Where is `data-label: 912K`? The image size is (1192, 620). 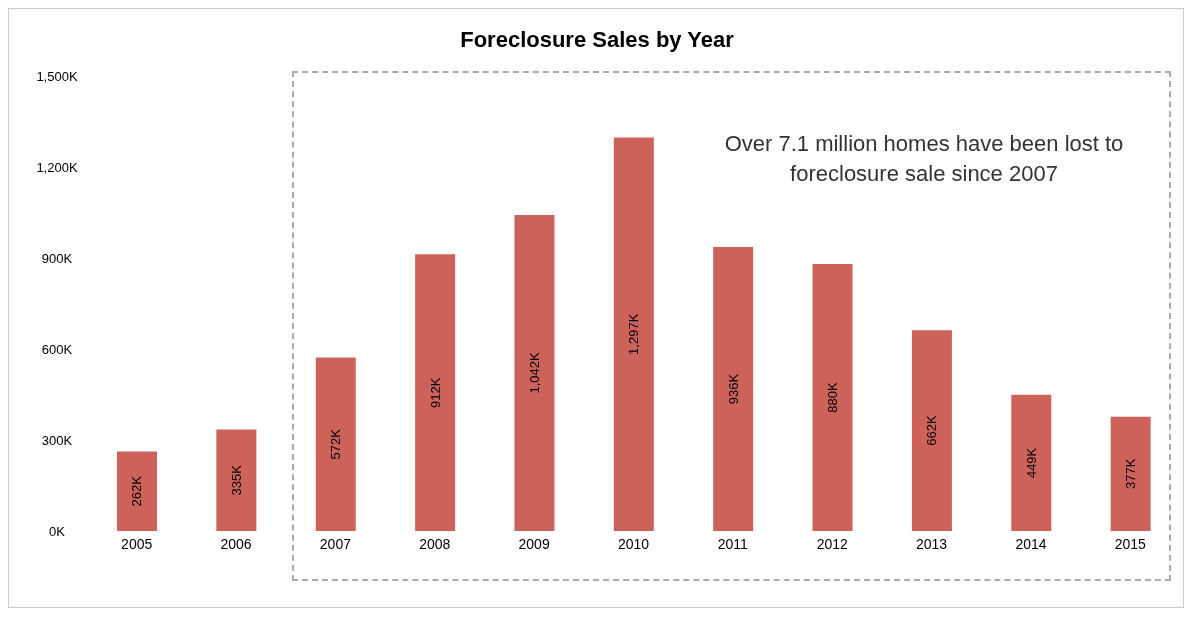
data-label: 912K is located at coordinates (435, 392).